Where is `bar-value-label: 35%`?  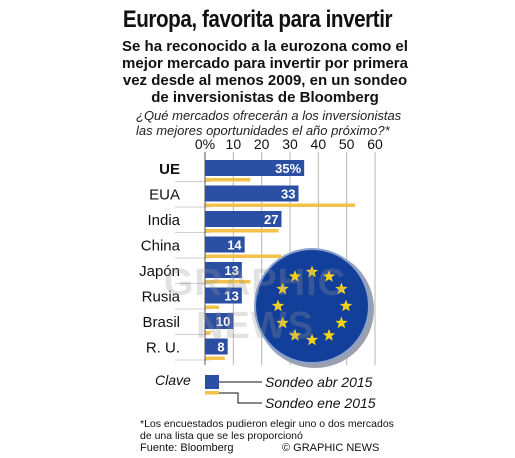
bar-value-label: 35% is located at coordinates (288, 168).